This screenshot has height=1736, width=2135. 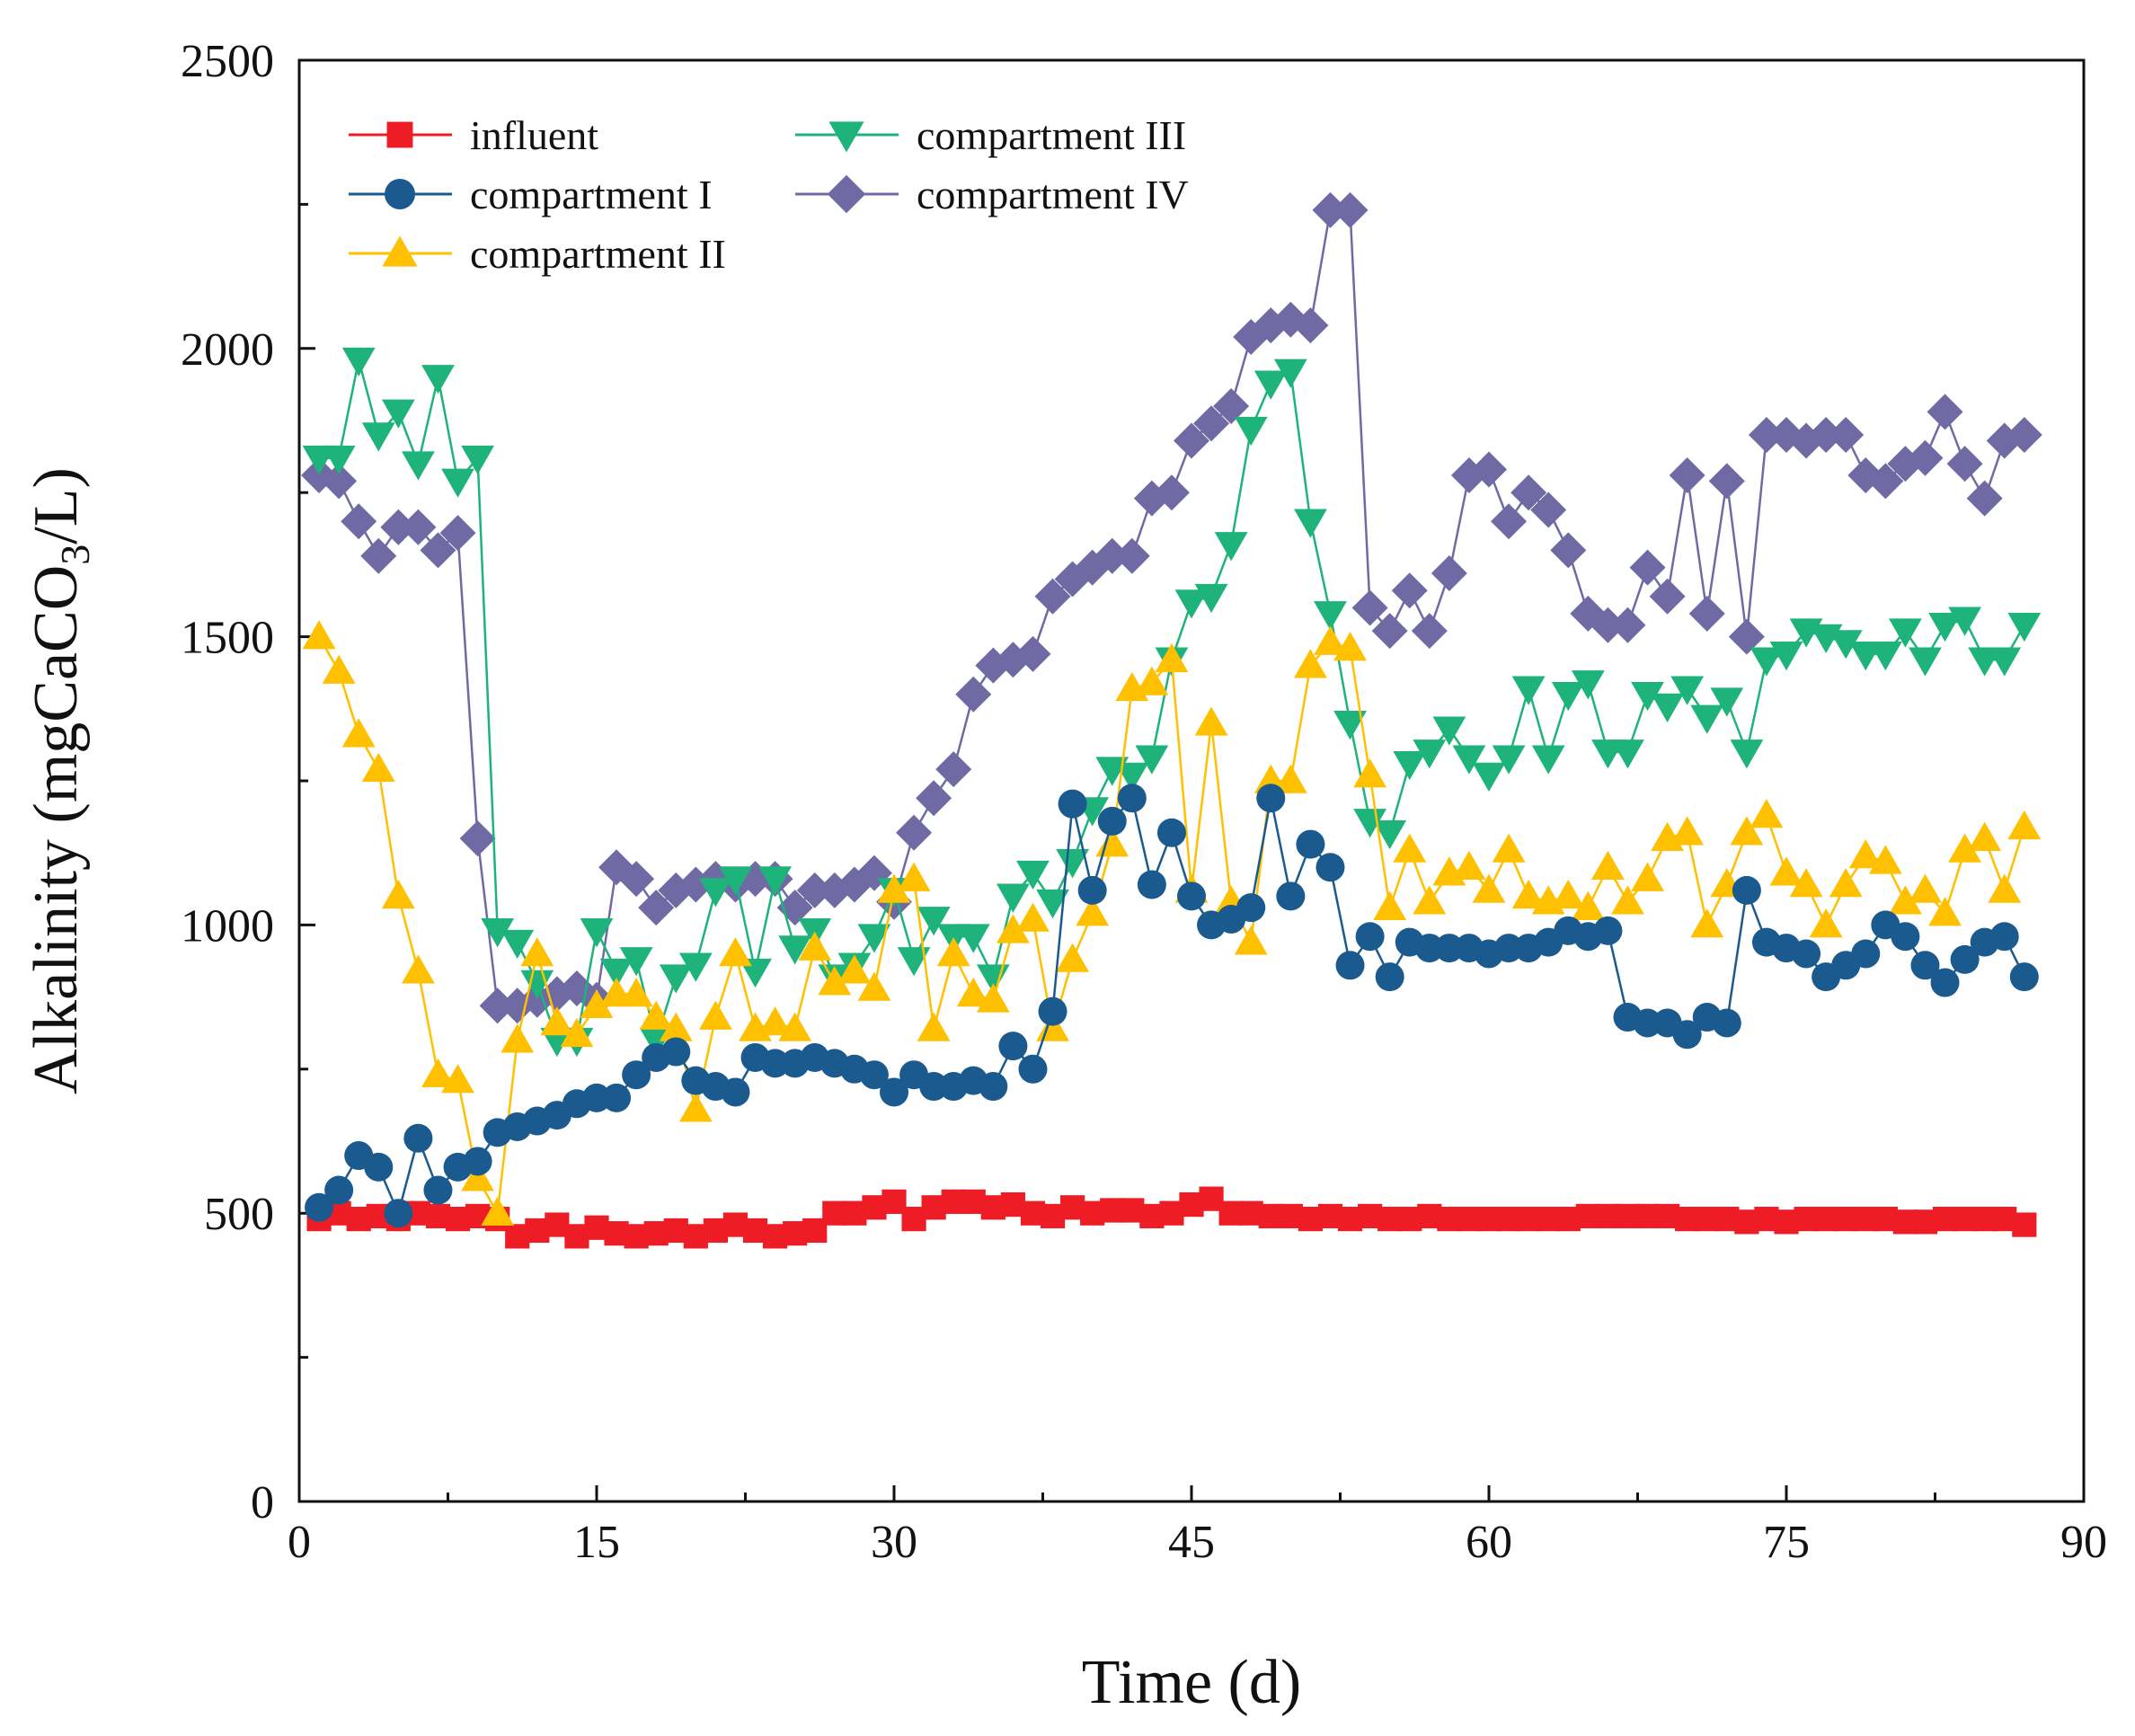 What do you see at coordinates (598, 254) in the screenshot?
I see `legend-label: compartment II` at bounding box center [598, 254].